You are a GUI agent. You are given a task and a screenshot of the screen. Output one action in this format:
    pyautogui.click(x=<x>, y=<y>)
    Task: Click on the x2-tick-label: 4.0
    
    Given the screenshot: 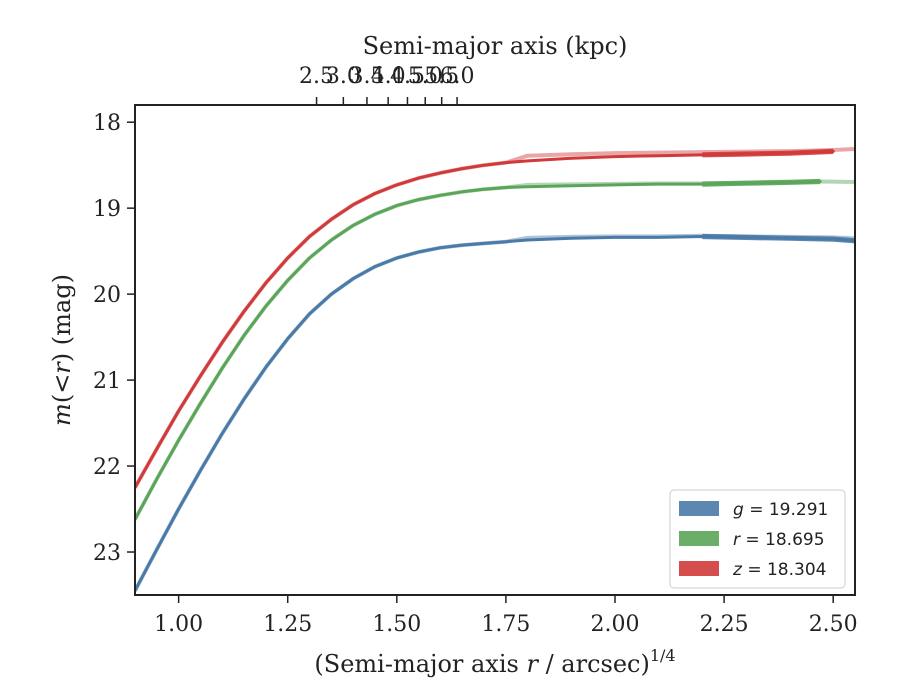 What is the action you would take?
    pyautogui.click(x=388, y=76)
    